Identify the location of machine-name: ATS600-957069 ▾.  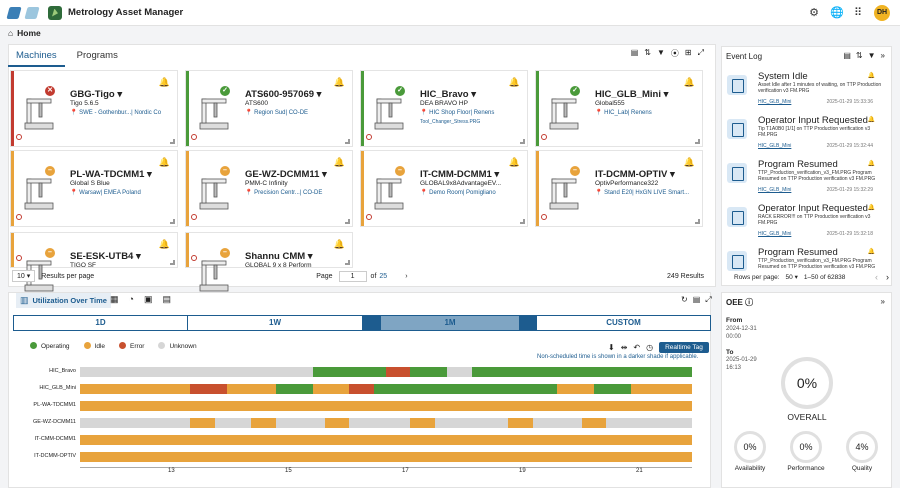
(283, 94).